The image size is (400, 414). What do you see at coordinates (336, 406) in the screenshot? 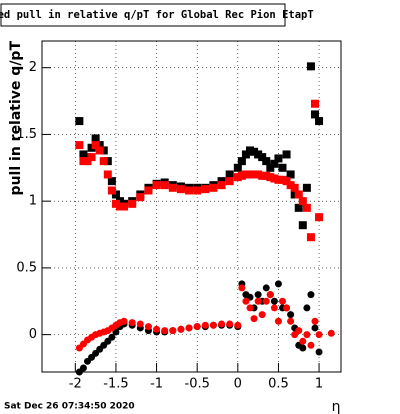
I see `x-axis-label: η` at bounding box center [336, 406].